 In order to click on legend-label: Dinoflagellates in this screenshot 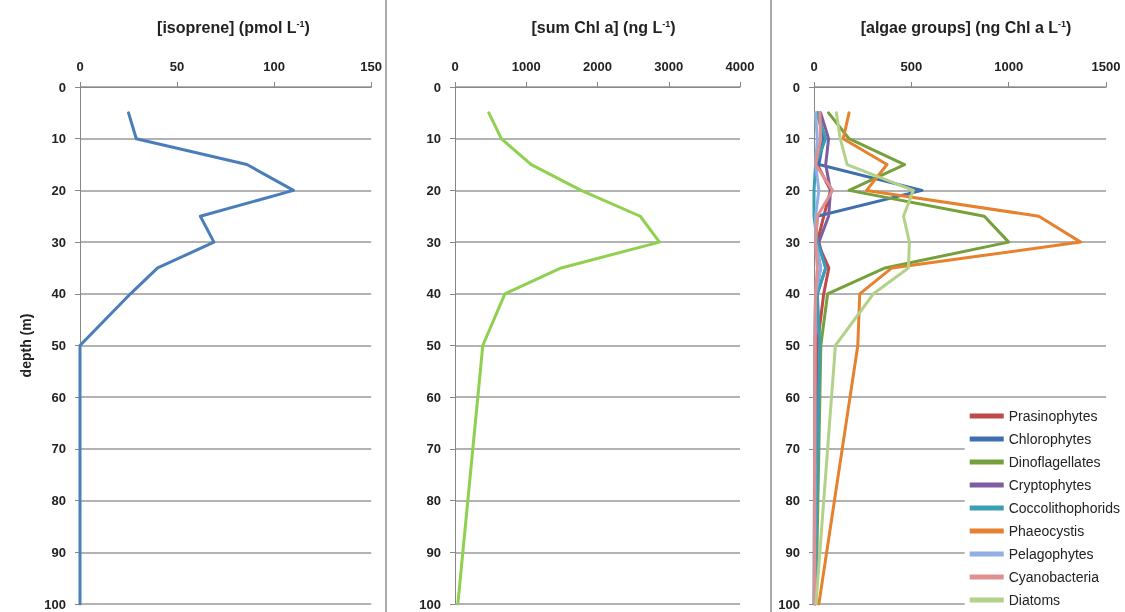, I will do `click(1054, 462)`.